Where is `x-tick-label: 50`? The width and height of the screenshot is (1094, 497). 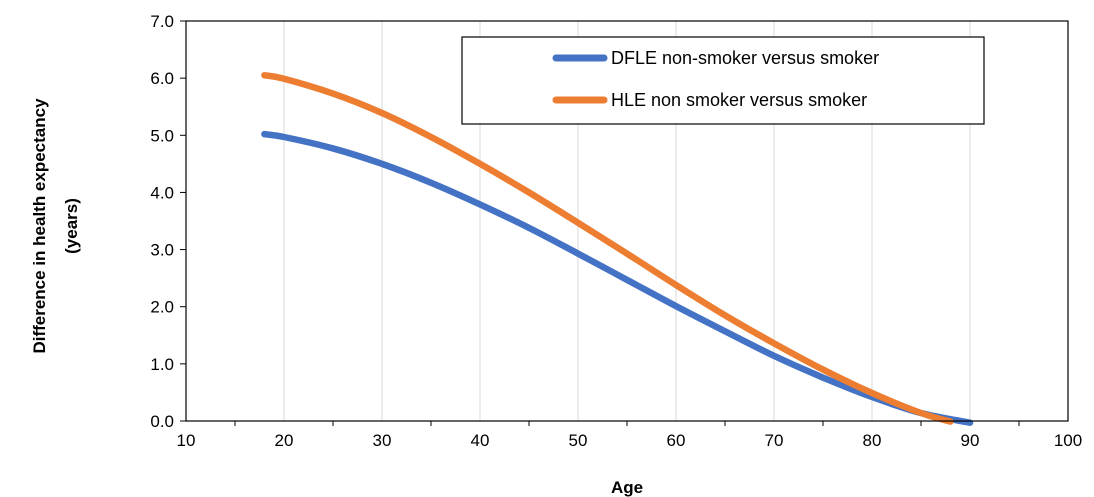 x-tick-label: 50 is located at coordinates (578, 440).